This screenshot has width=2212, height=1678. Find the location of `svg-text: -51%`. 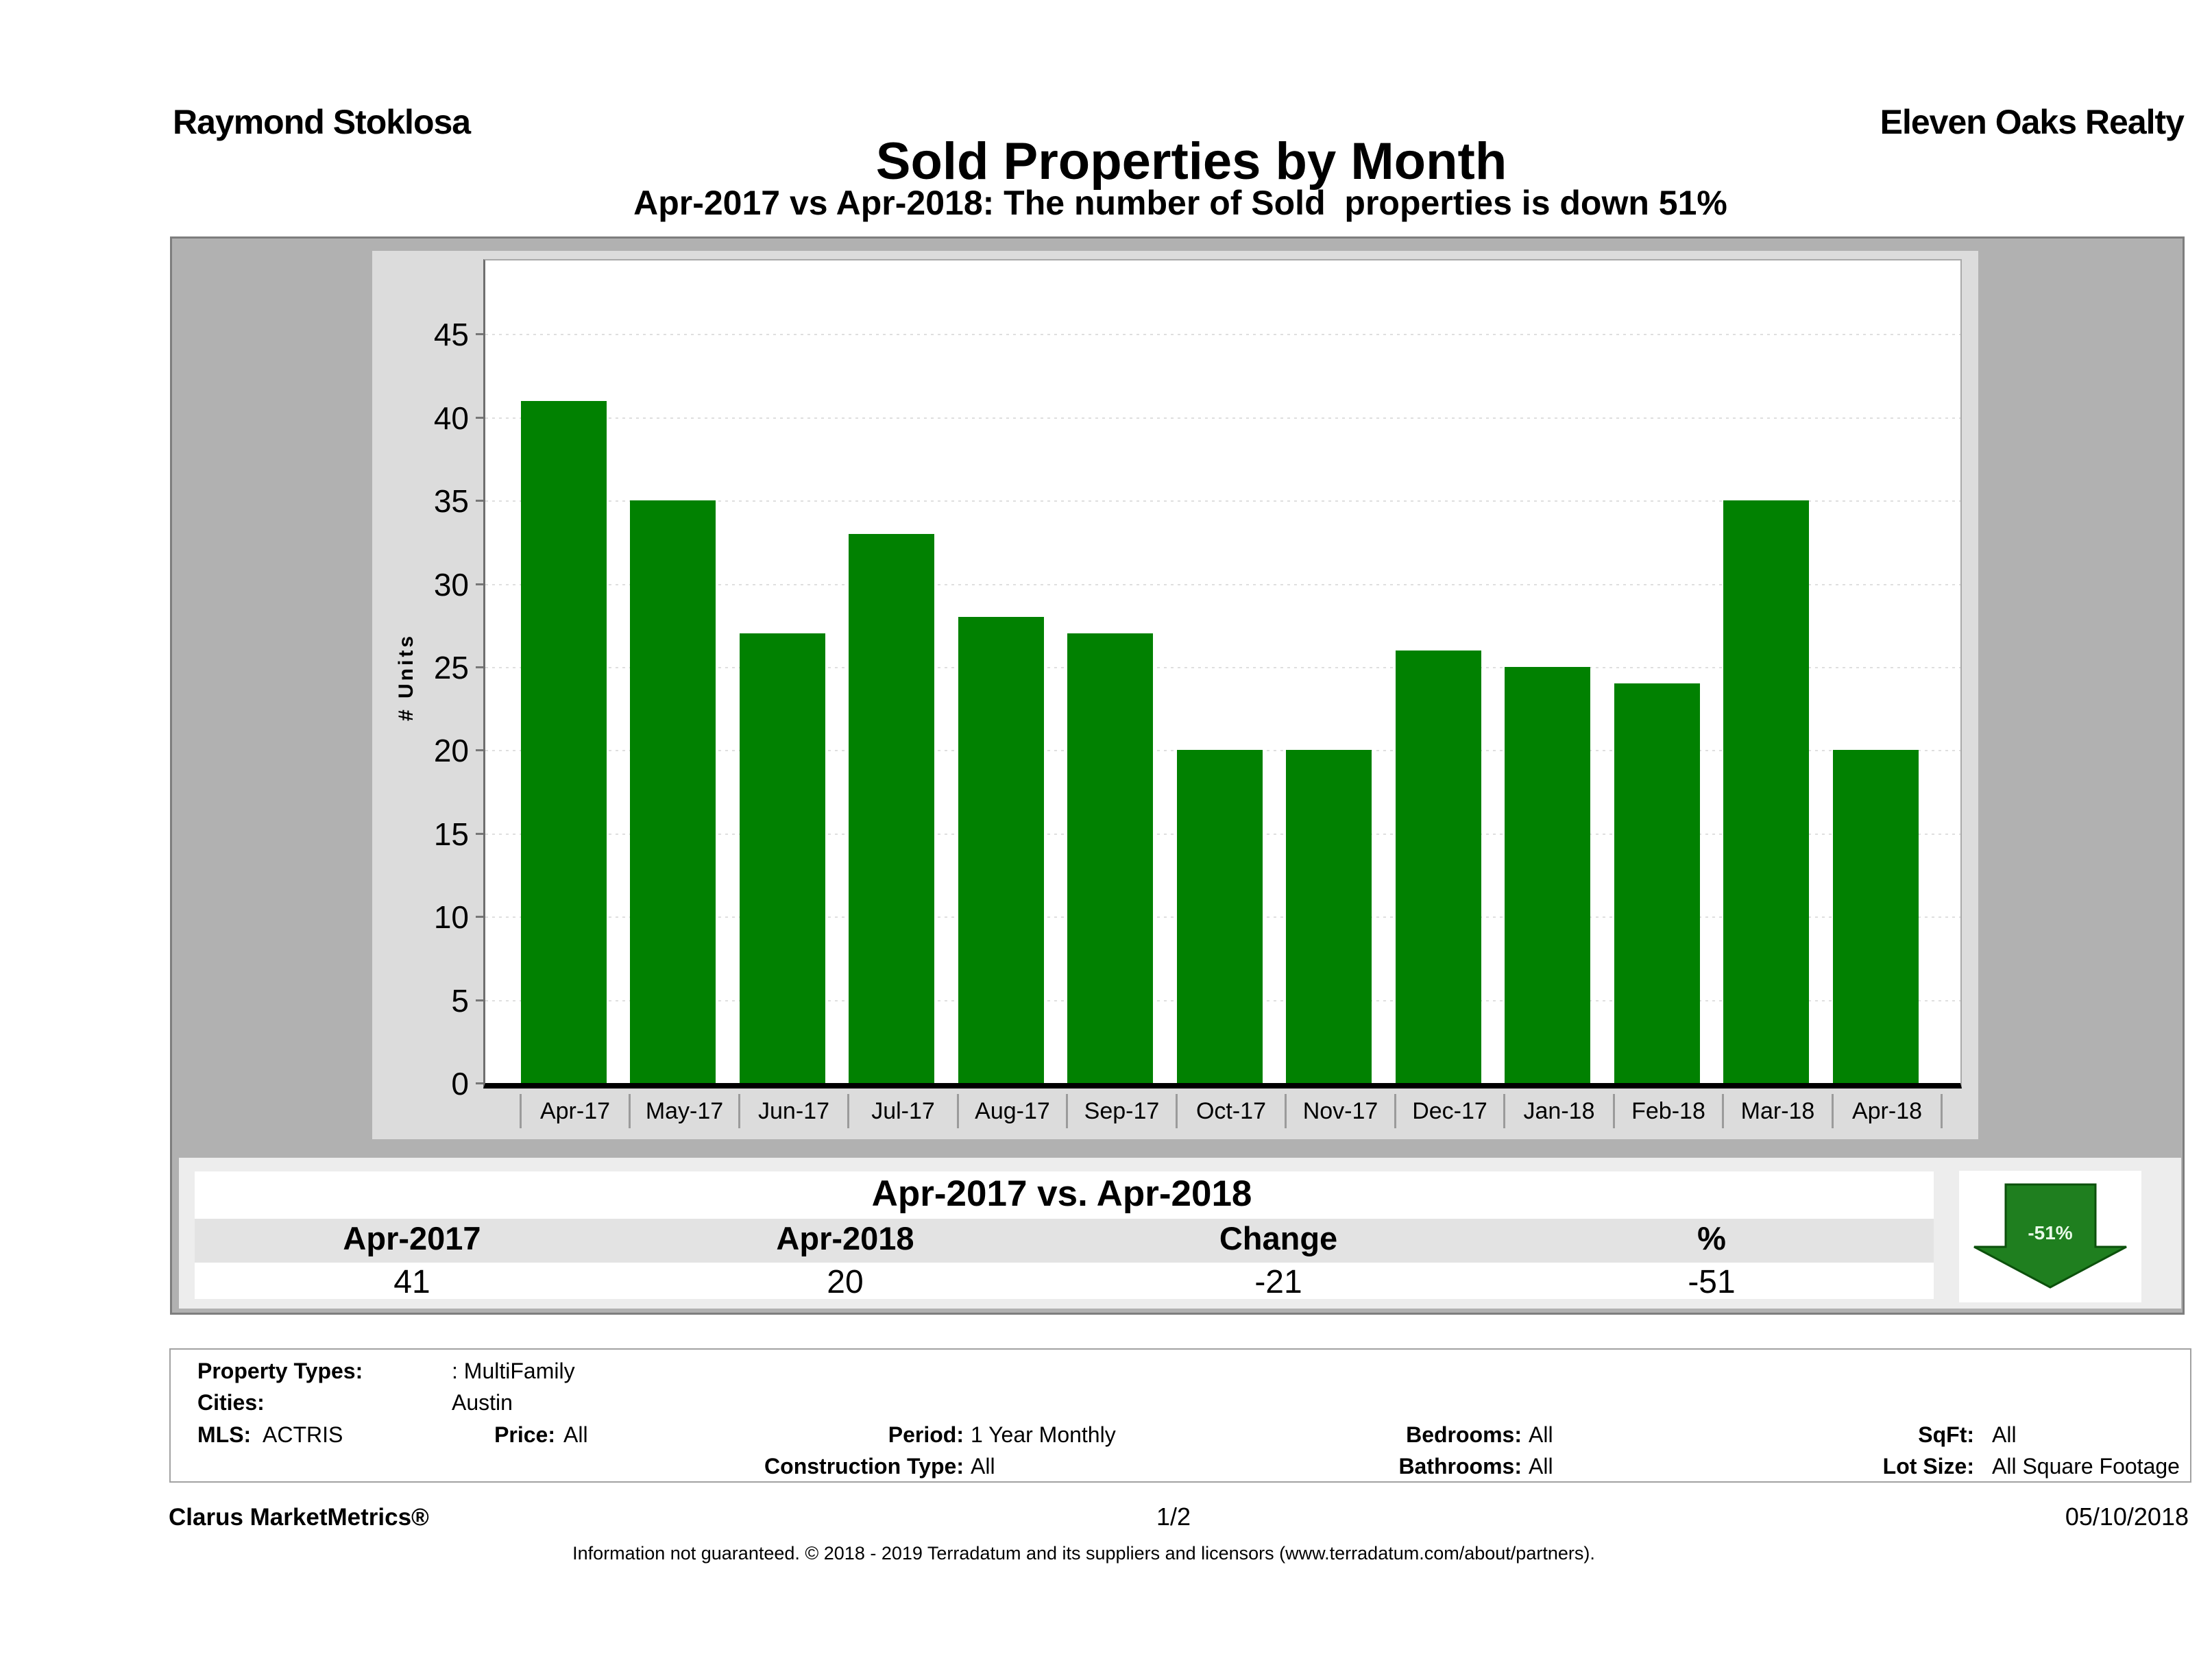

svg-text: -51% is located at coordinates (2050, 1232).